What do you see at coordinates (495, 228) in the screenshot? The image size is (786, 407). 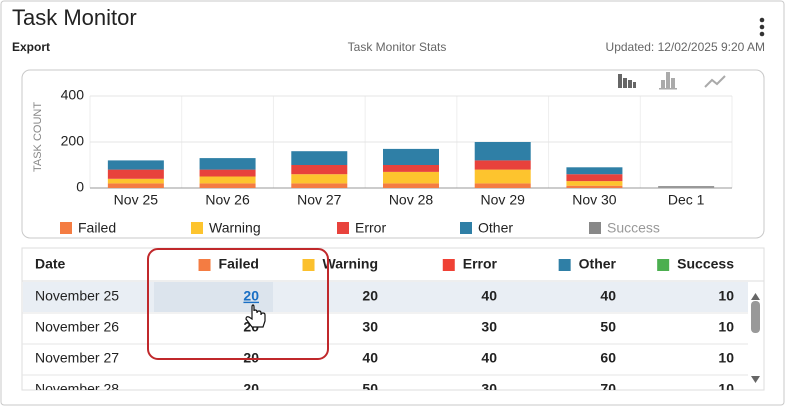 I see `legend-label: Other` at bounding box center [495, 228].